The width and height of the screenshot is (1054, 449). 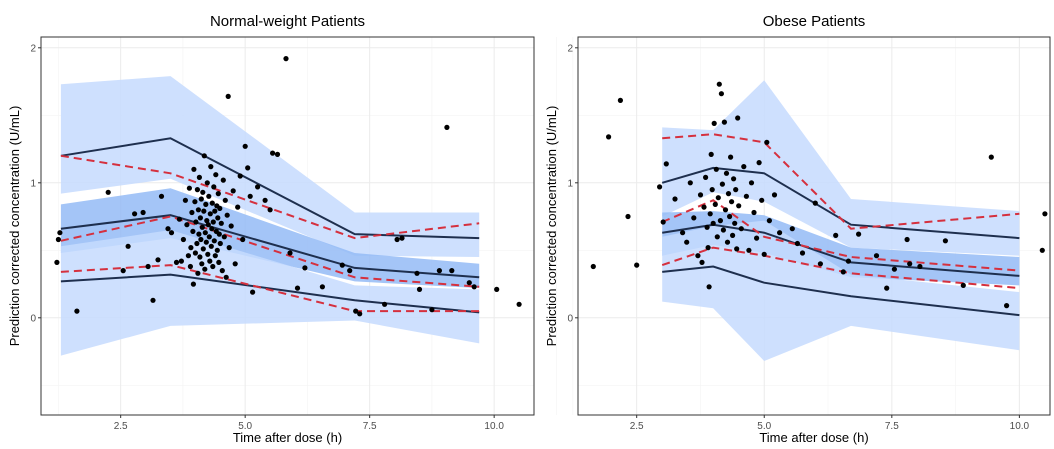 What do you see at coordinates (33, 183) in the screenshot?
I see `y-tick-label: 1` at bounding box center [33, 183].